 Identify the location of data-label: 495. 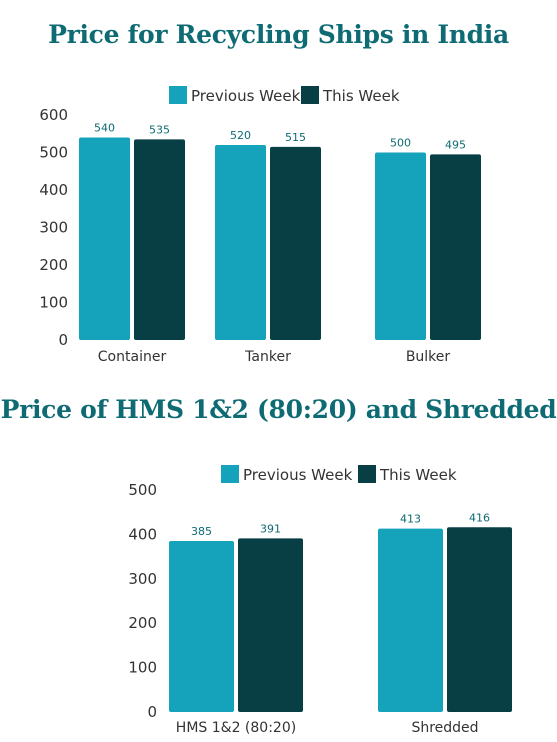
(455, 144).